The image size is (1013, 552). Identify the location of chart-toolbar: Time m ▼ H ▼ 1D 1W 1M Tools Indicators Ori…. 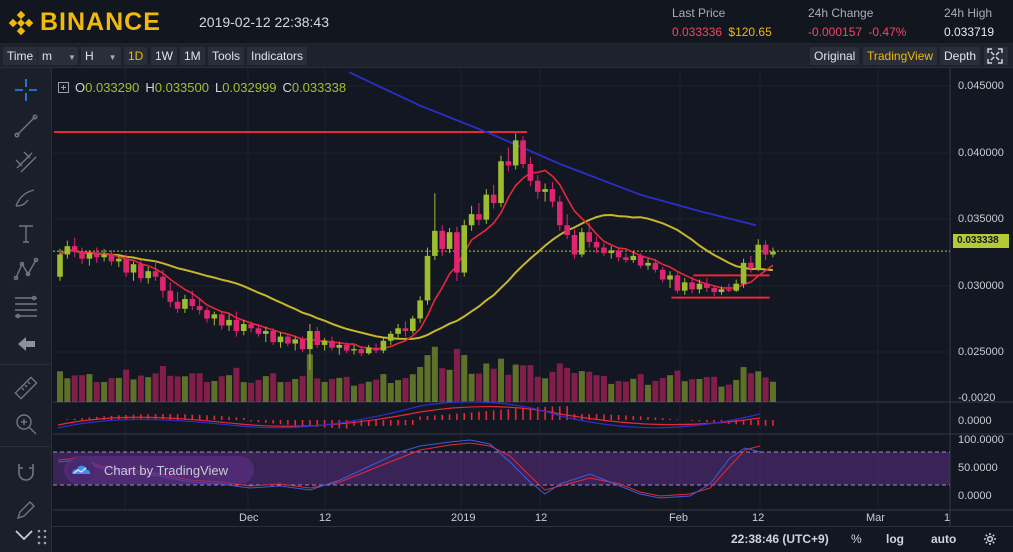
(506, 56).